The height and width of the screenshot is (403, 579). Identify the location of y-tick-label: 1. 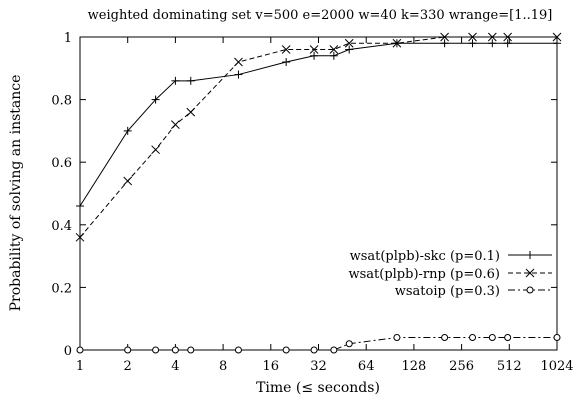
(68, 38).